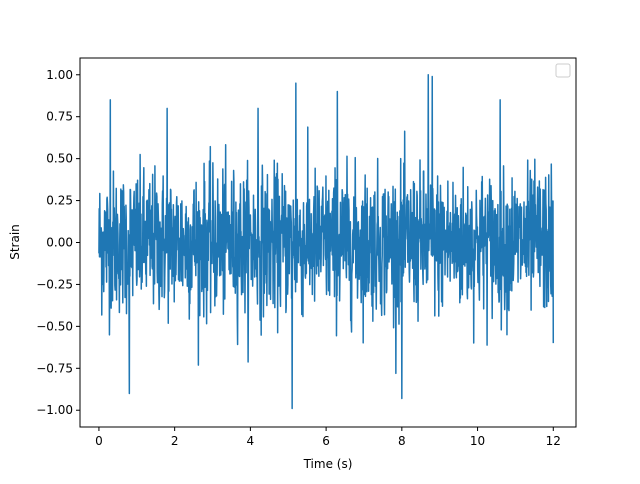  I want to click on x-tick-label: 4, so click(251, 441).